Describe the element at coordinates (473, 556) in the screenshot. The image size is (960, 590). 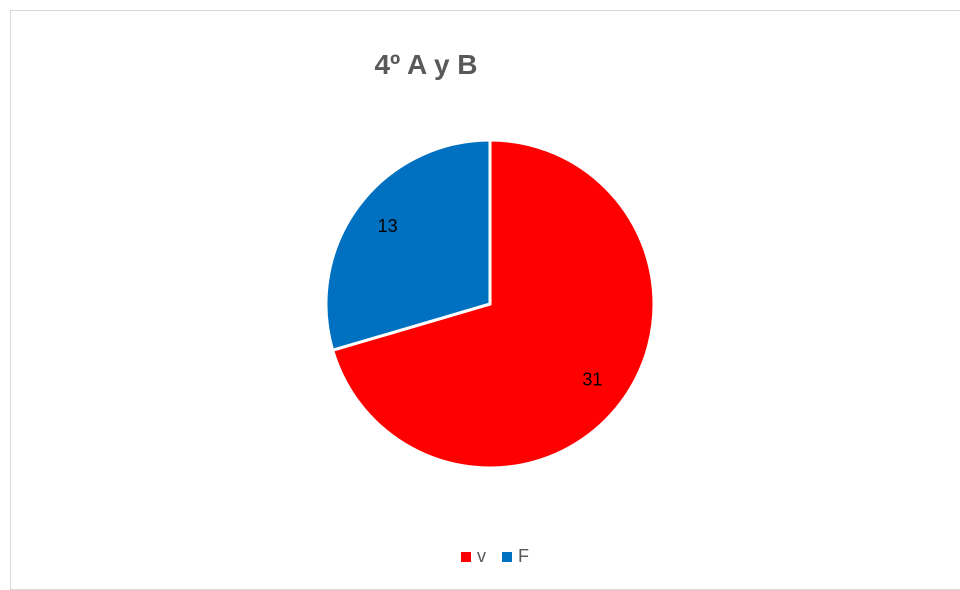
I see `legend-item-v: v` at that location.